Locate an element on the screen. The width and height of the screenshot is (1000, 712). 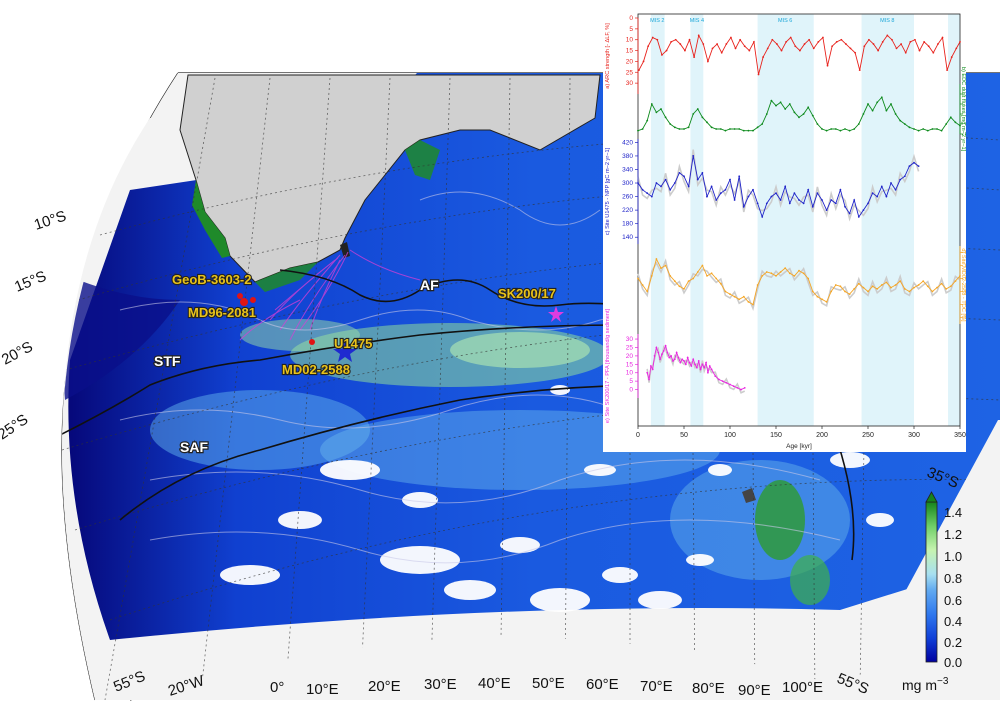
colorbar-tick: 0.8 is located at coordinates (953, 578).